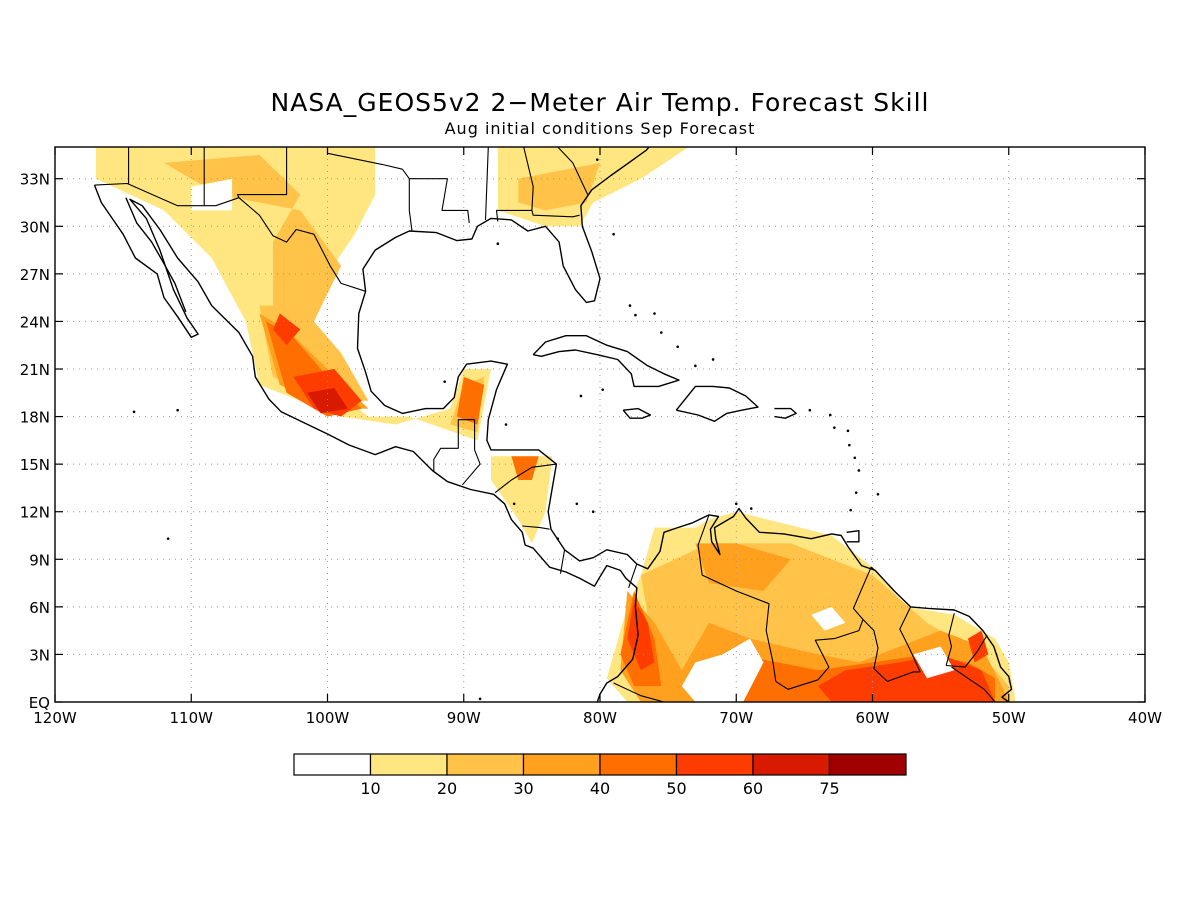  What do you see at coordinates (192, 718) in the screenshot?
I see `x-tick-label: 110W` at bounding box center [192, 718].